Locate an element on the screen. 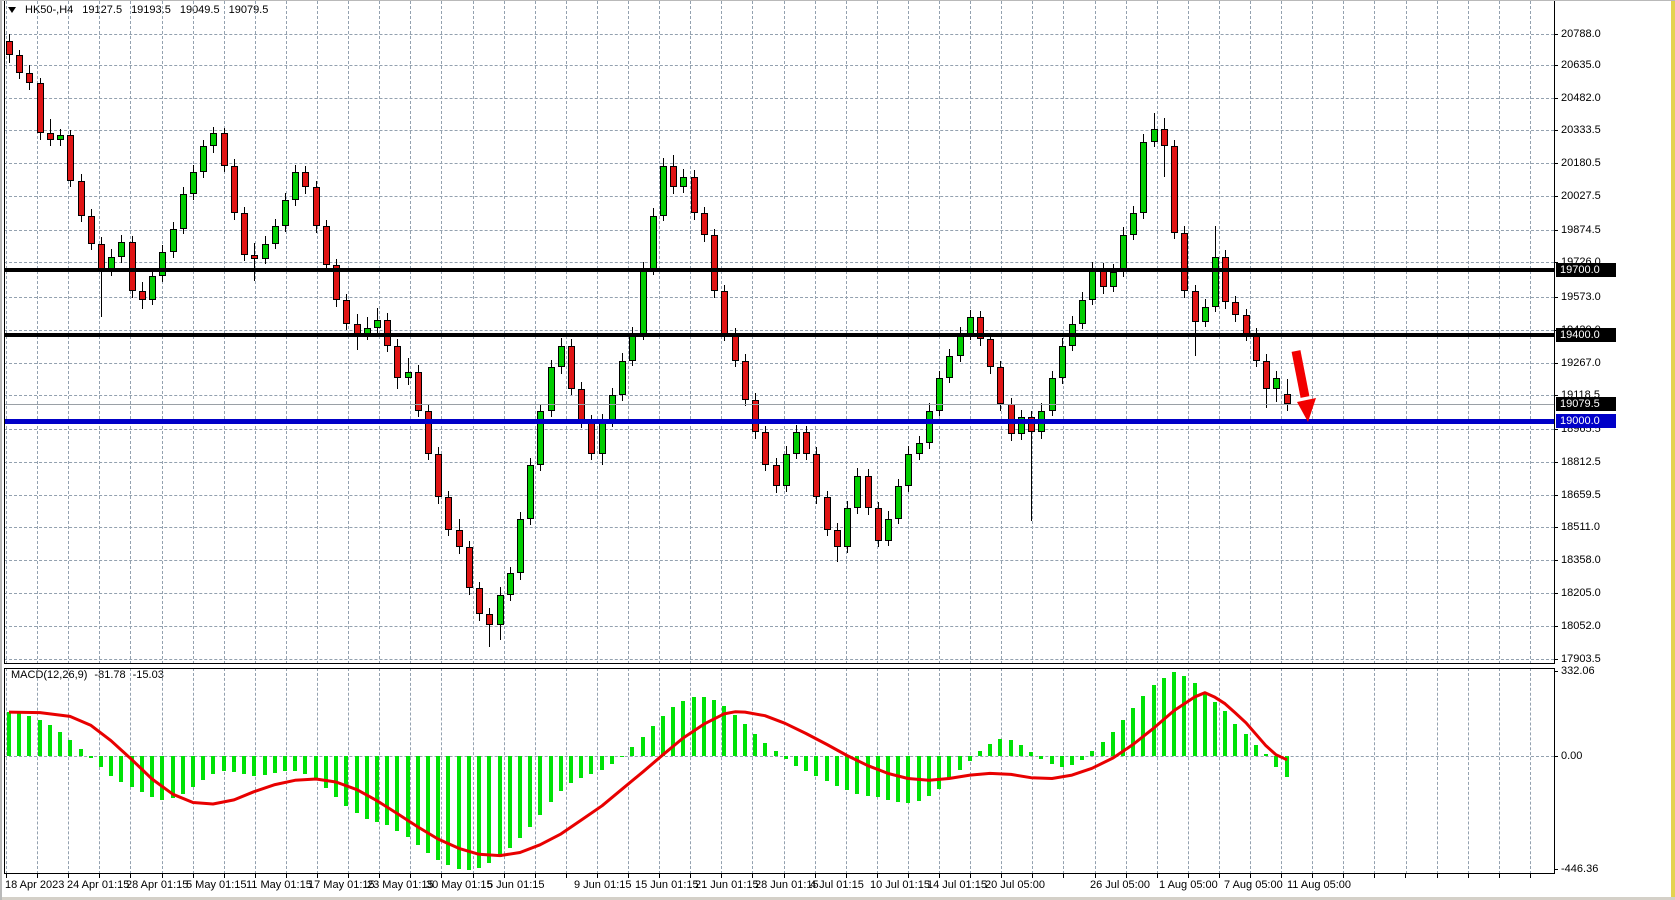 The width and height of the screenshot is (1675, 900). time-axis-label: 28 Jun 01:15 is located at coordinates (787, 885).